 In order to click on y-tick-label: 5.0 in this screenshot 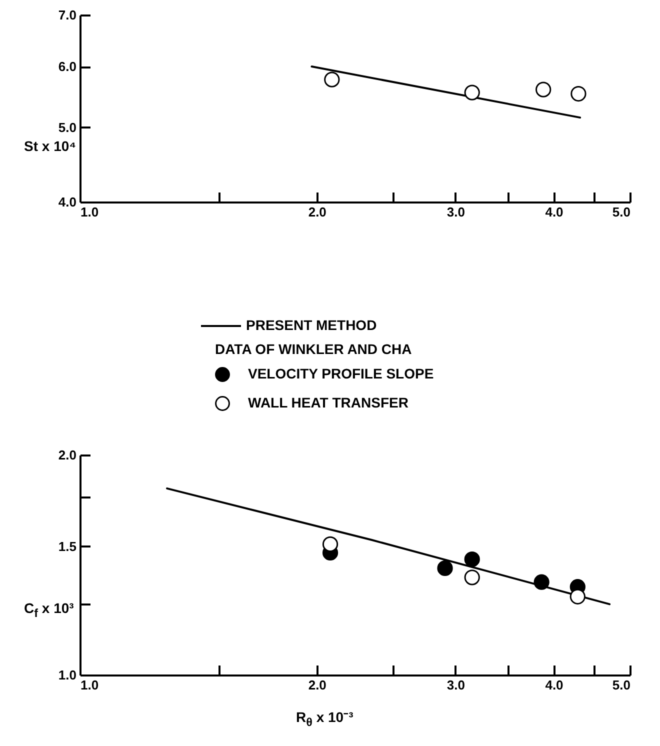, I will do `click(67, 127)`.